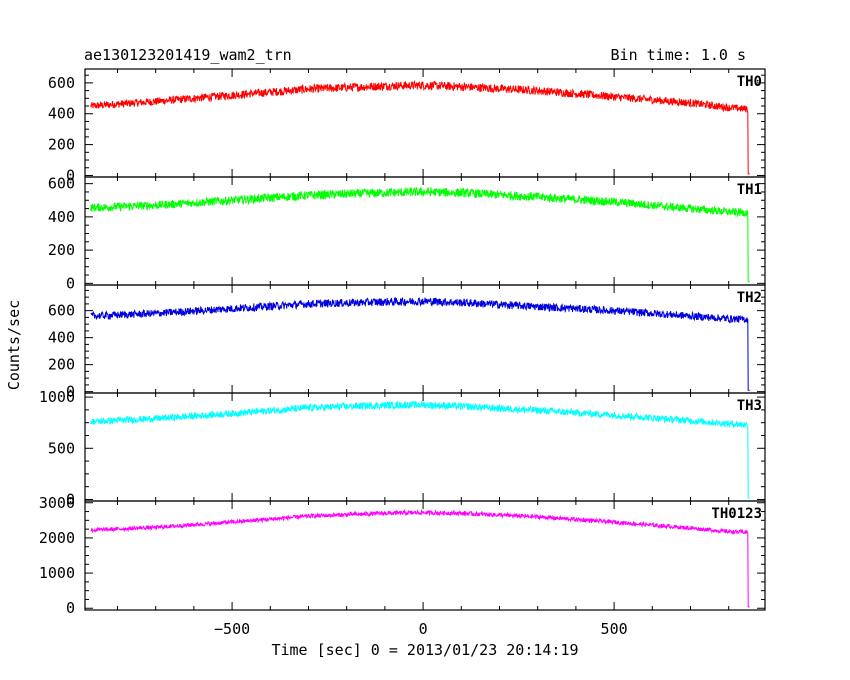 The image size is (850, 680). I want to click on series-line-th0123, so click(420, 558).